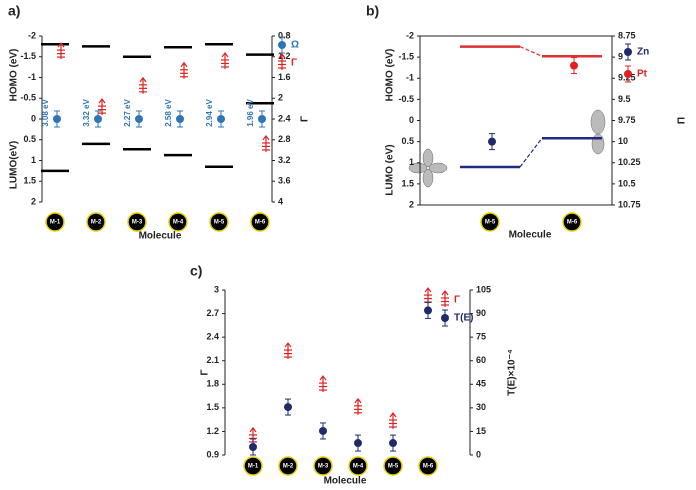  Describe the element at coordinates (623, 141) in the screenshot. I see `y2-tick-label: 10` at that location.